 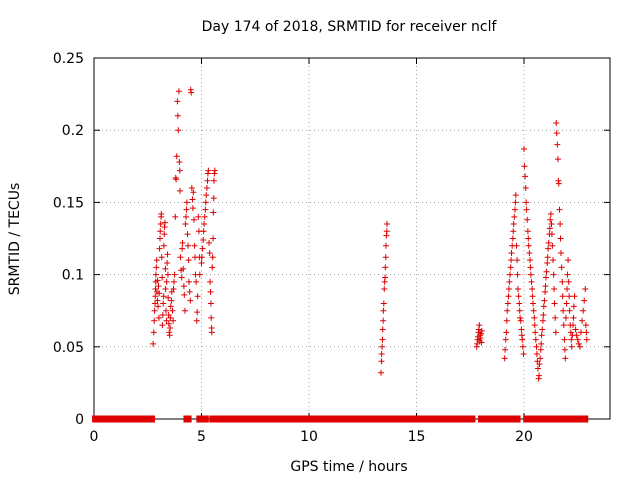 What do you see at coordinates (15, 239) in the screenshot?
I see `y-axis-label: SRMTID / TECUs` at bounding box center [15, 239].